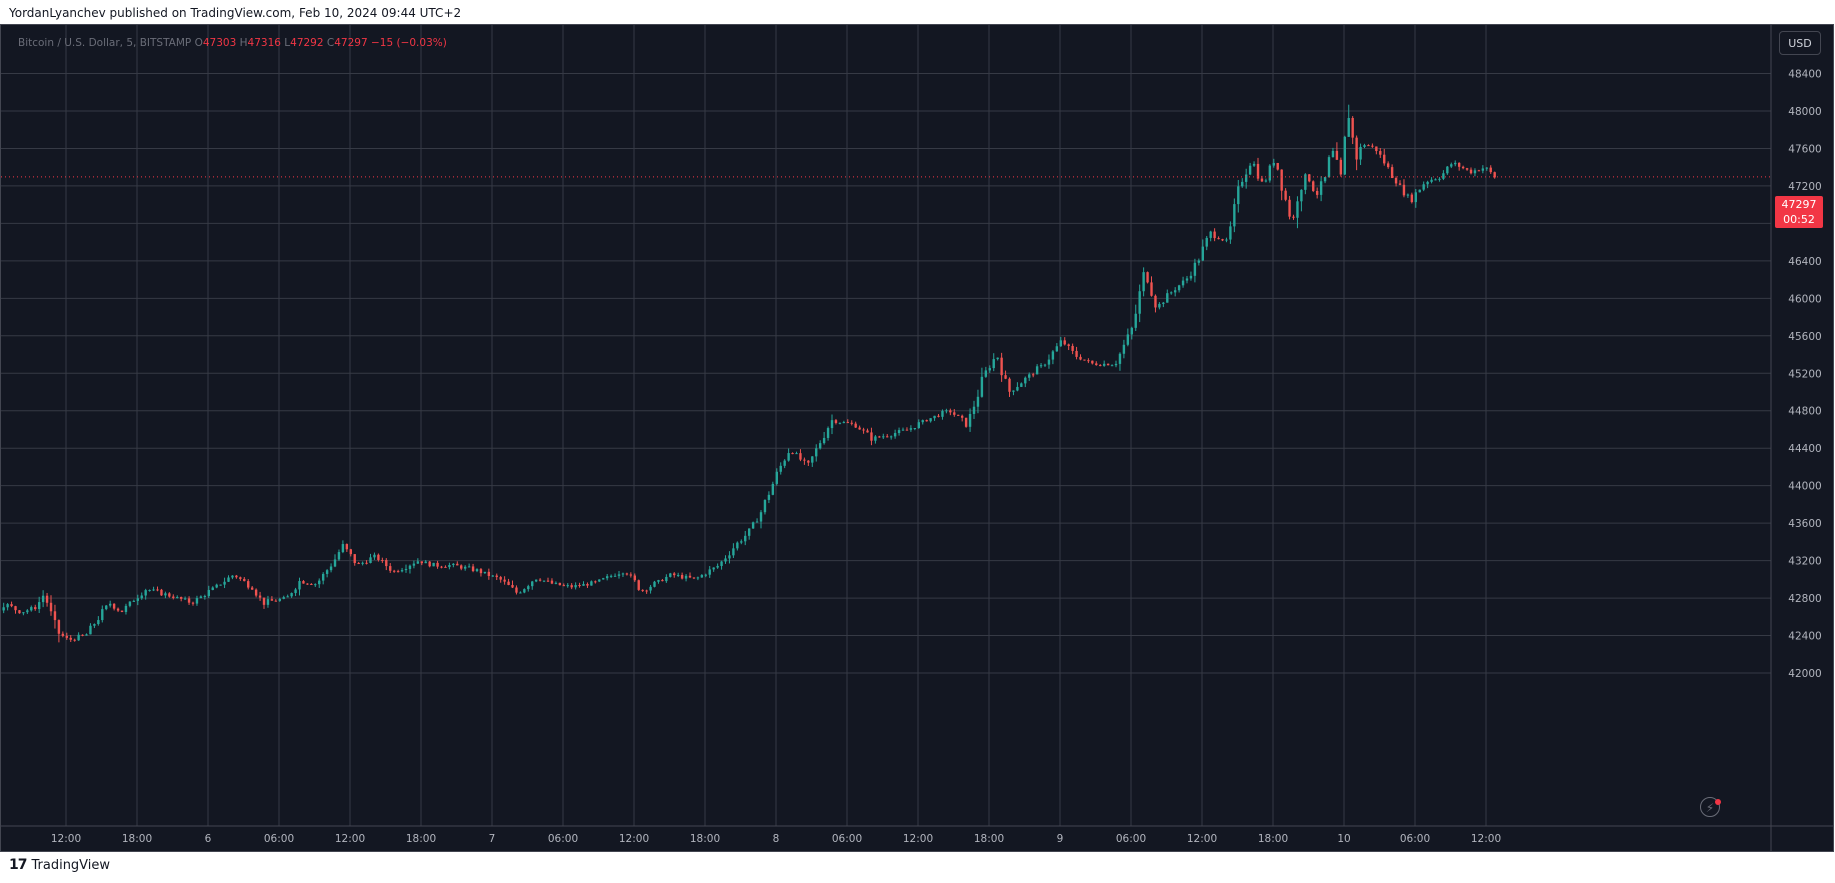 This screenshot has height=883, width=1835. What do you see at coordinates (1804, 449) in the screenshot?
I see `y-tick-label: 44400` at bounding box center [1804, 449].